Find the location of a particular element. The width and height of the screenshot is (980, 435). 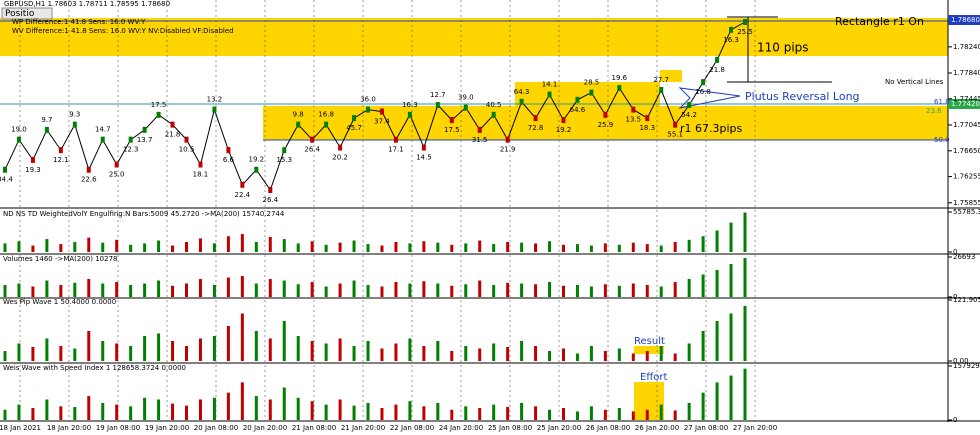

signal-label: Plutus Reversal Long is located at coordinates (802, 96).